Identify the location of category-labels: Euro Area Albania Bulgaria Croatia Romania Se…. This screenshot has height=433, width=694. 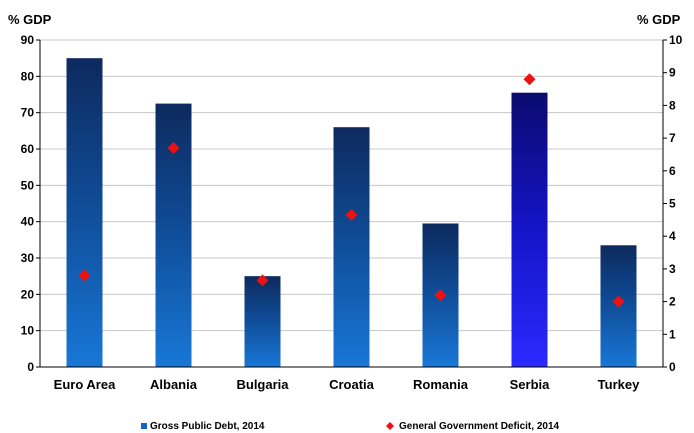
(347, 384).